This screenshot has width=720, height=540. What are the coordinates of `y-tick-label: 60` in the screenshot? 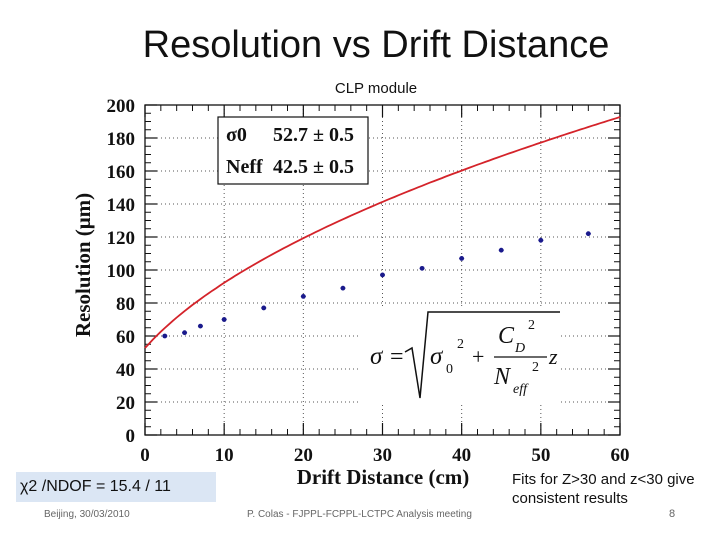 It's located at (125, 337).